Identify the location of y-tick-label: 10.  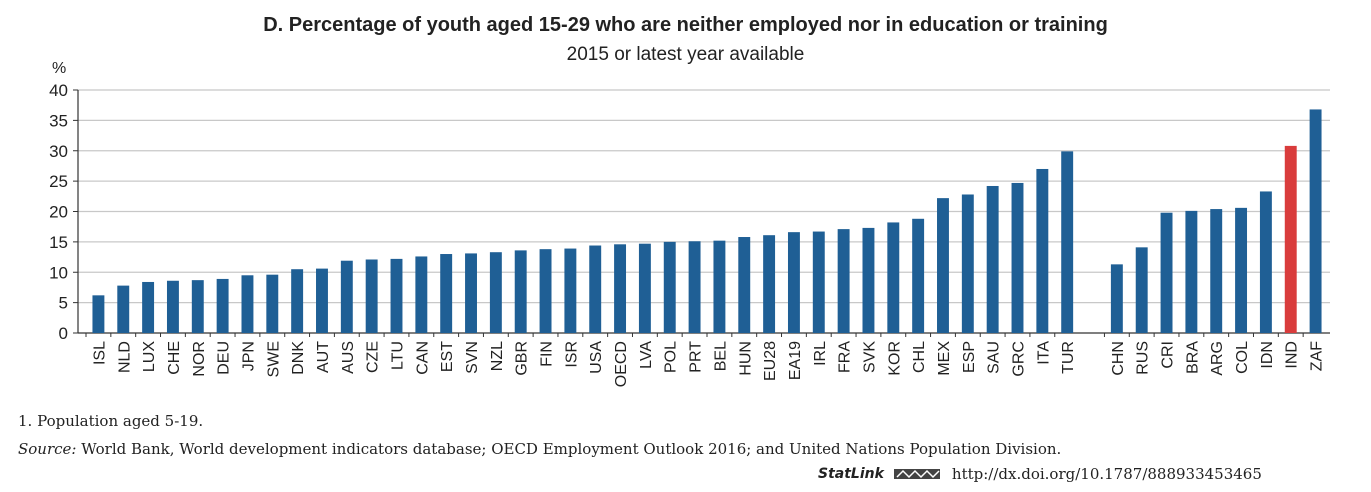
(58, 272).